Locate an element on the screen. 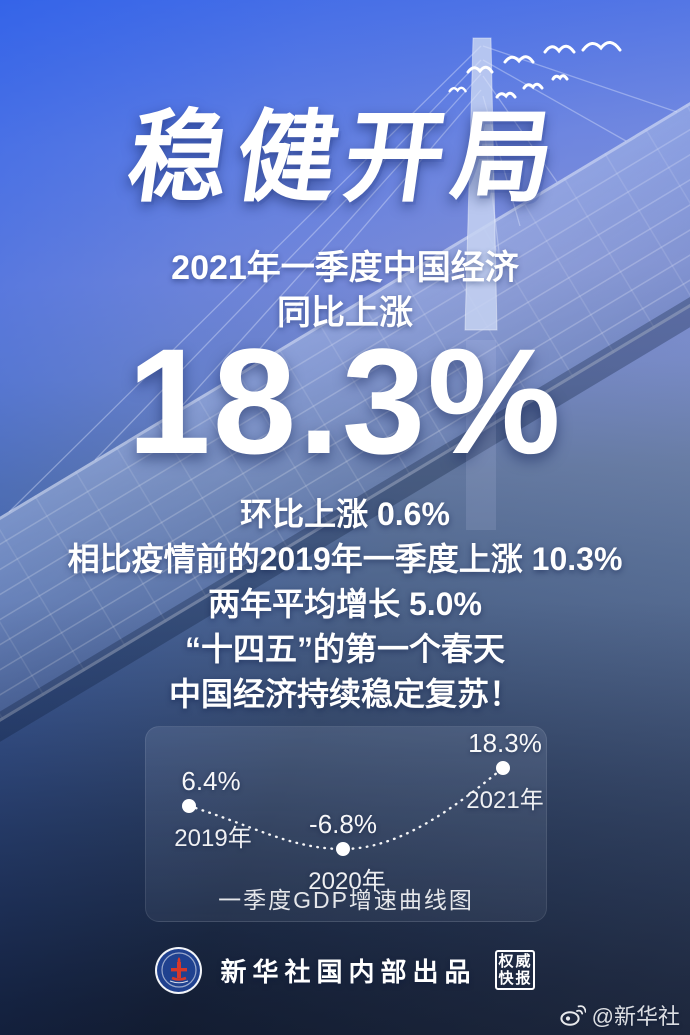 This screenshot has width=690, height=1035. gdp-line-chart is located at coordinates (346, 808).